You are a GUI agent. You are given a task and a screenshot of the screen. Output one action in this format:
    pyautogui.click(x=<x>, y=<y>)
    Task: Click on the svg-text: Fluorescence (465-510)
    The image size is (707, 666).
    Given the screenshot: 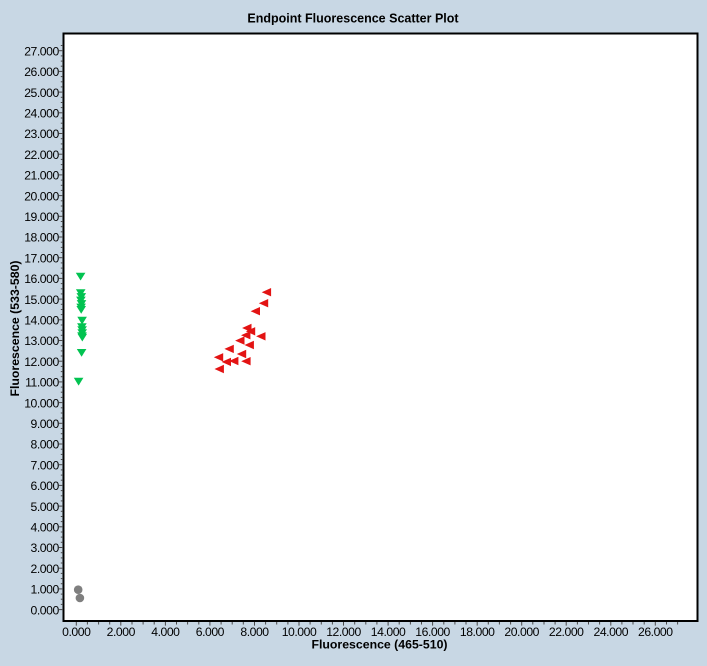 What is the action you would take?
    pyautogui.click(x=379, y=645)
    